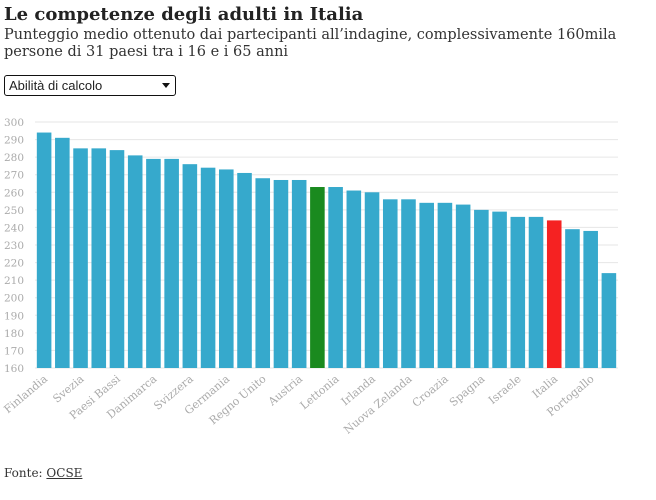 The width and height of the screenshot is (656, 500). What do you see at coordinates (545, 386) in the screenshot?
I see `x-tick-label: Italia` at bounding box center [545, 386].